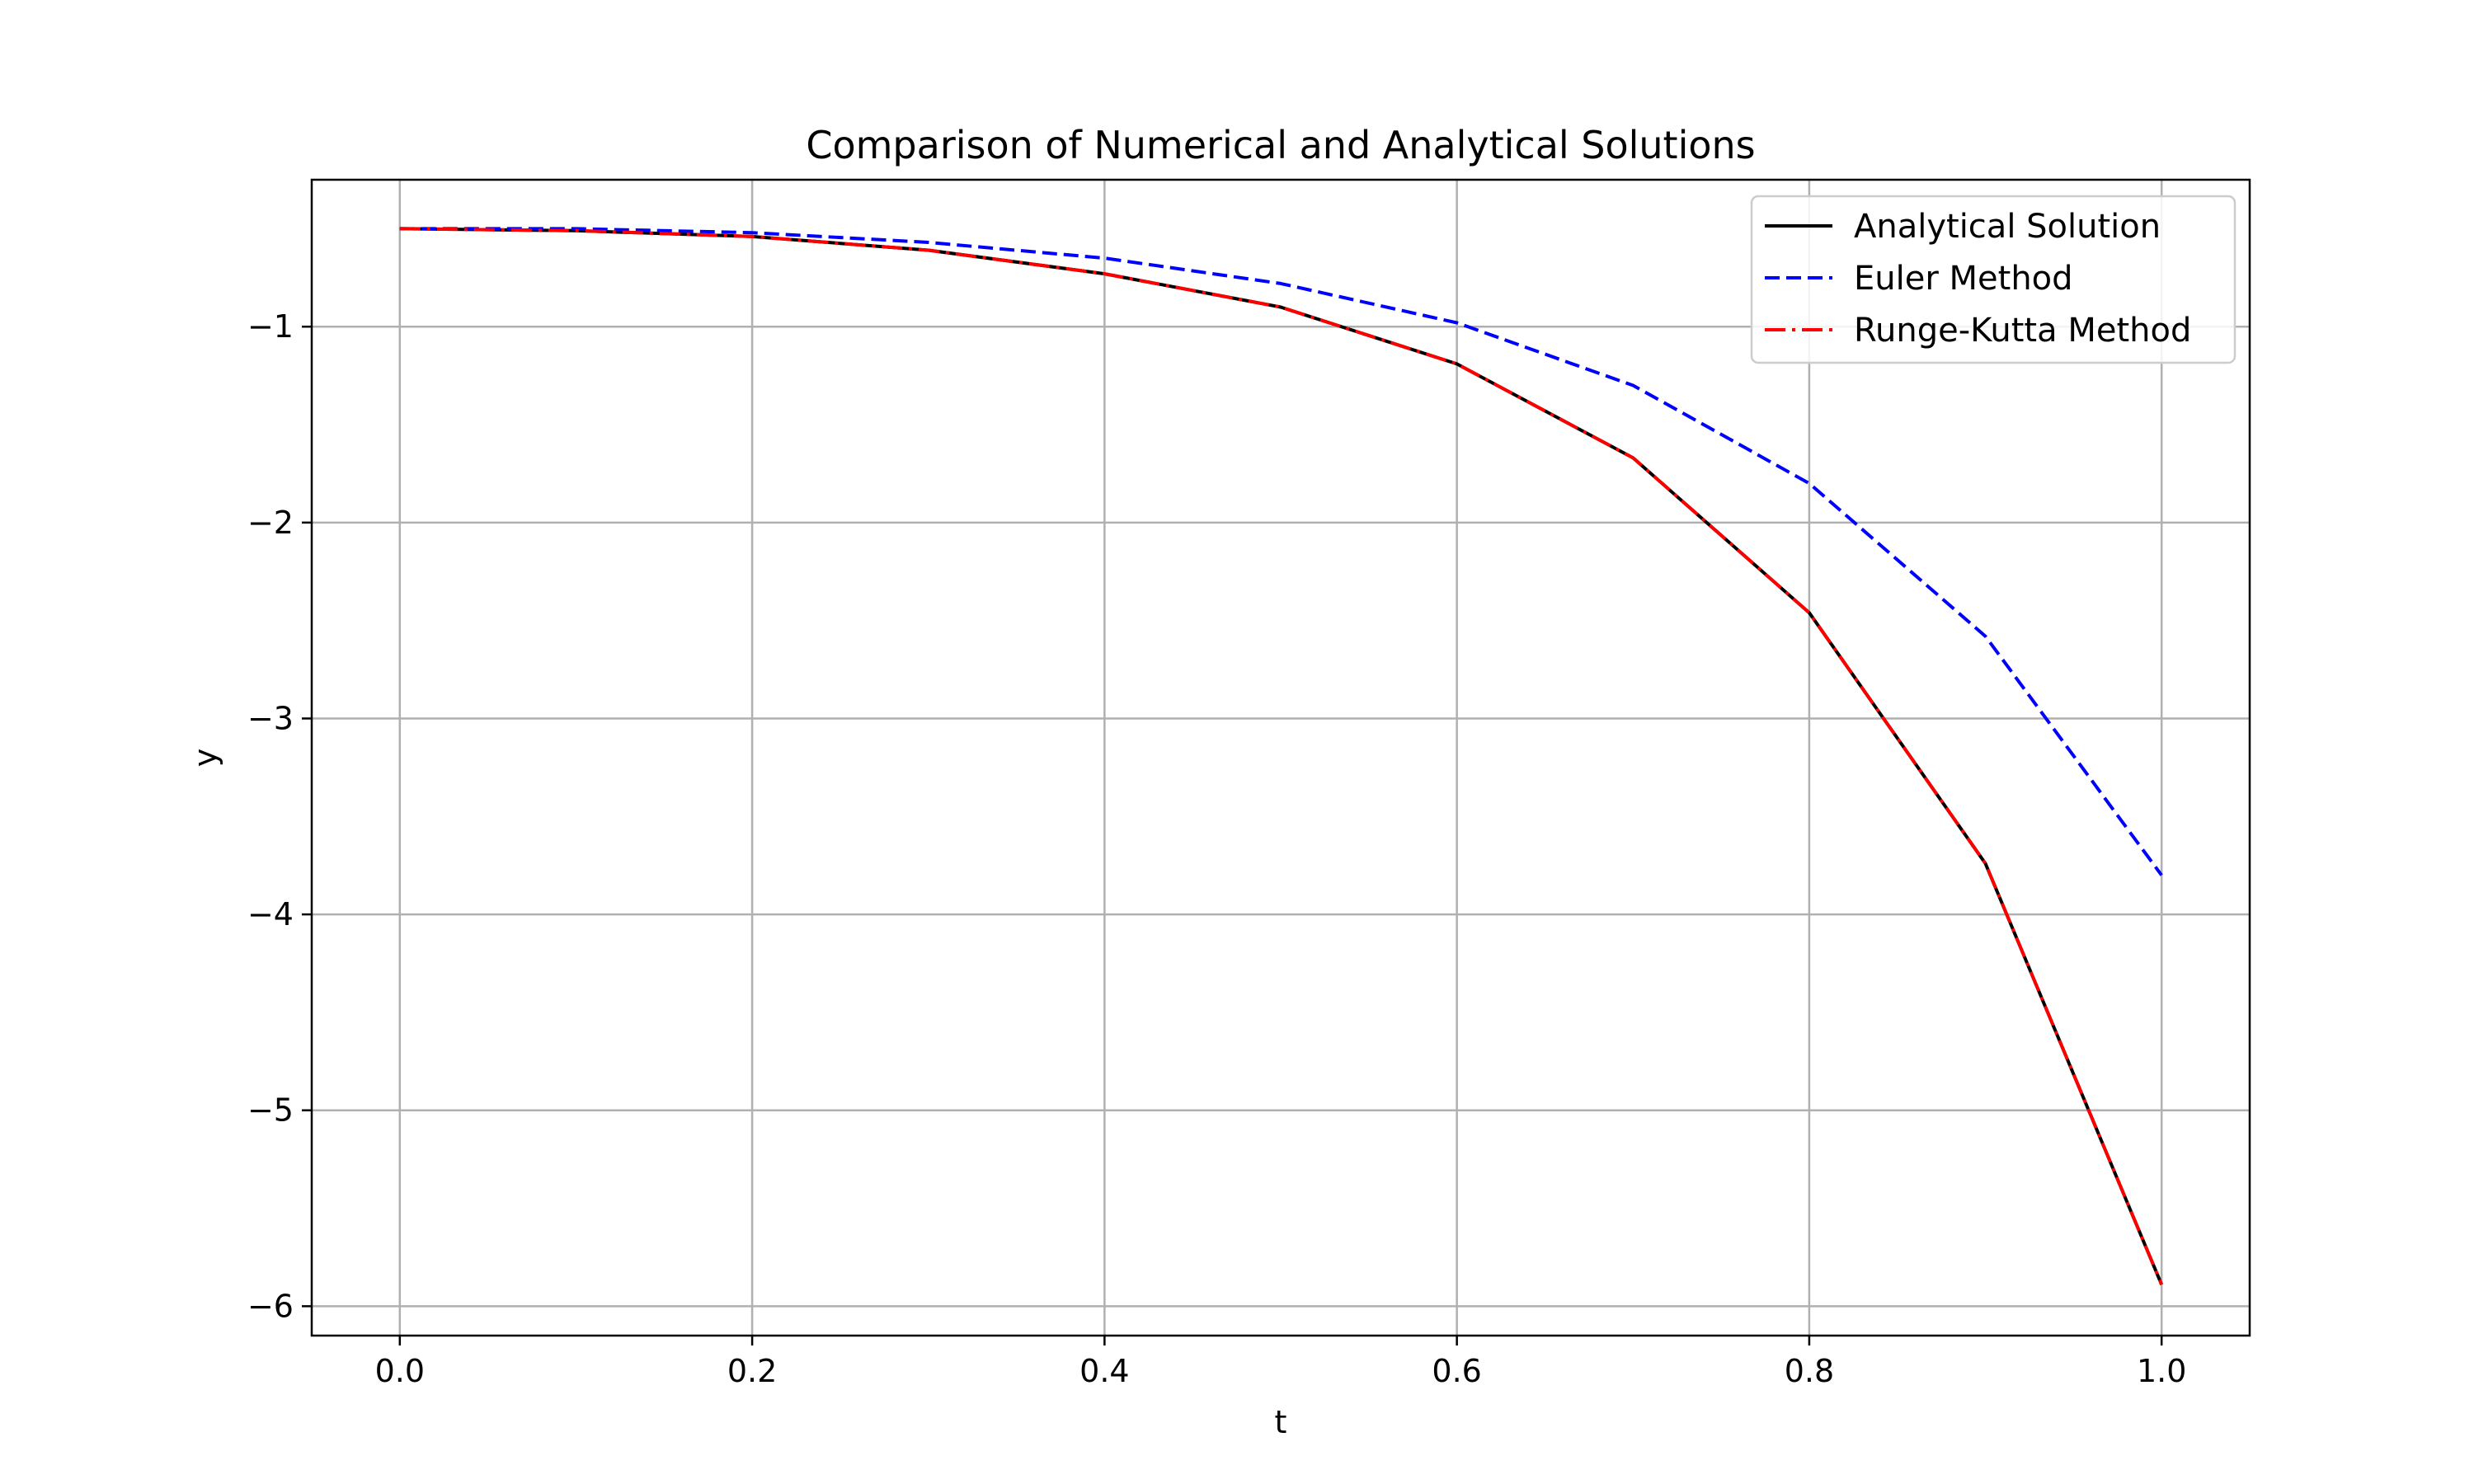 Image resolution: width=2474 pixels, height=1484 pixels. I want to click on legend-box, so click(1993, 279).